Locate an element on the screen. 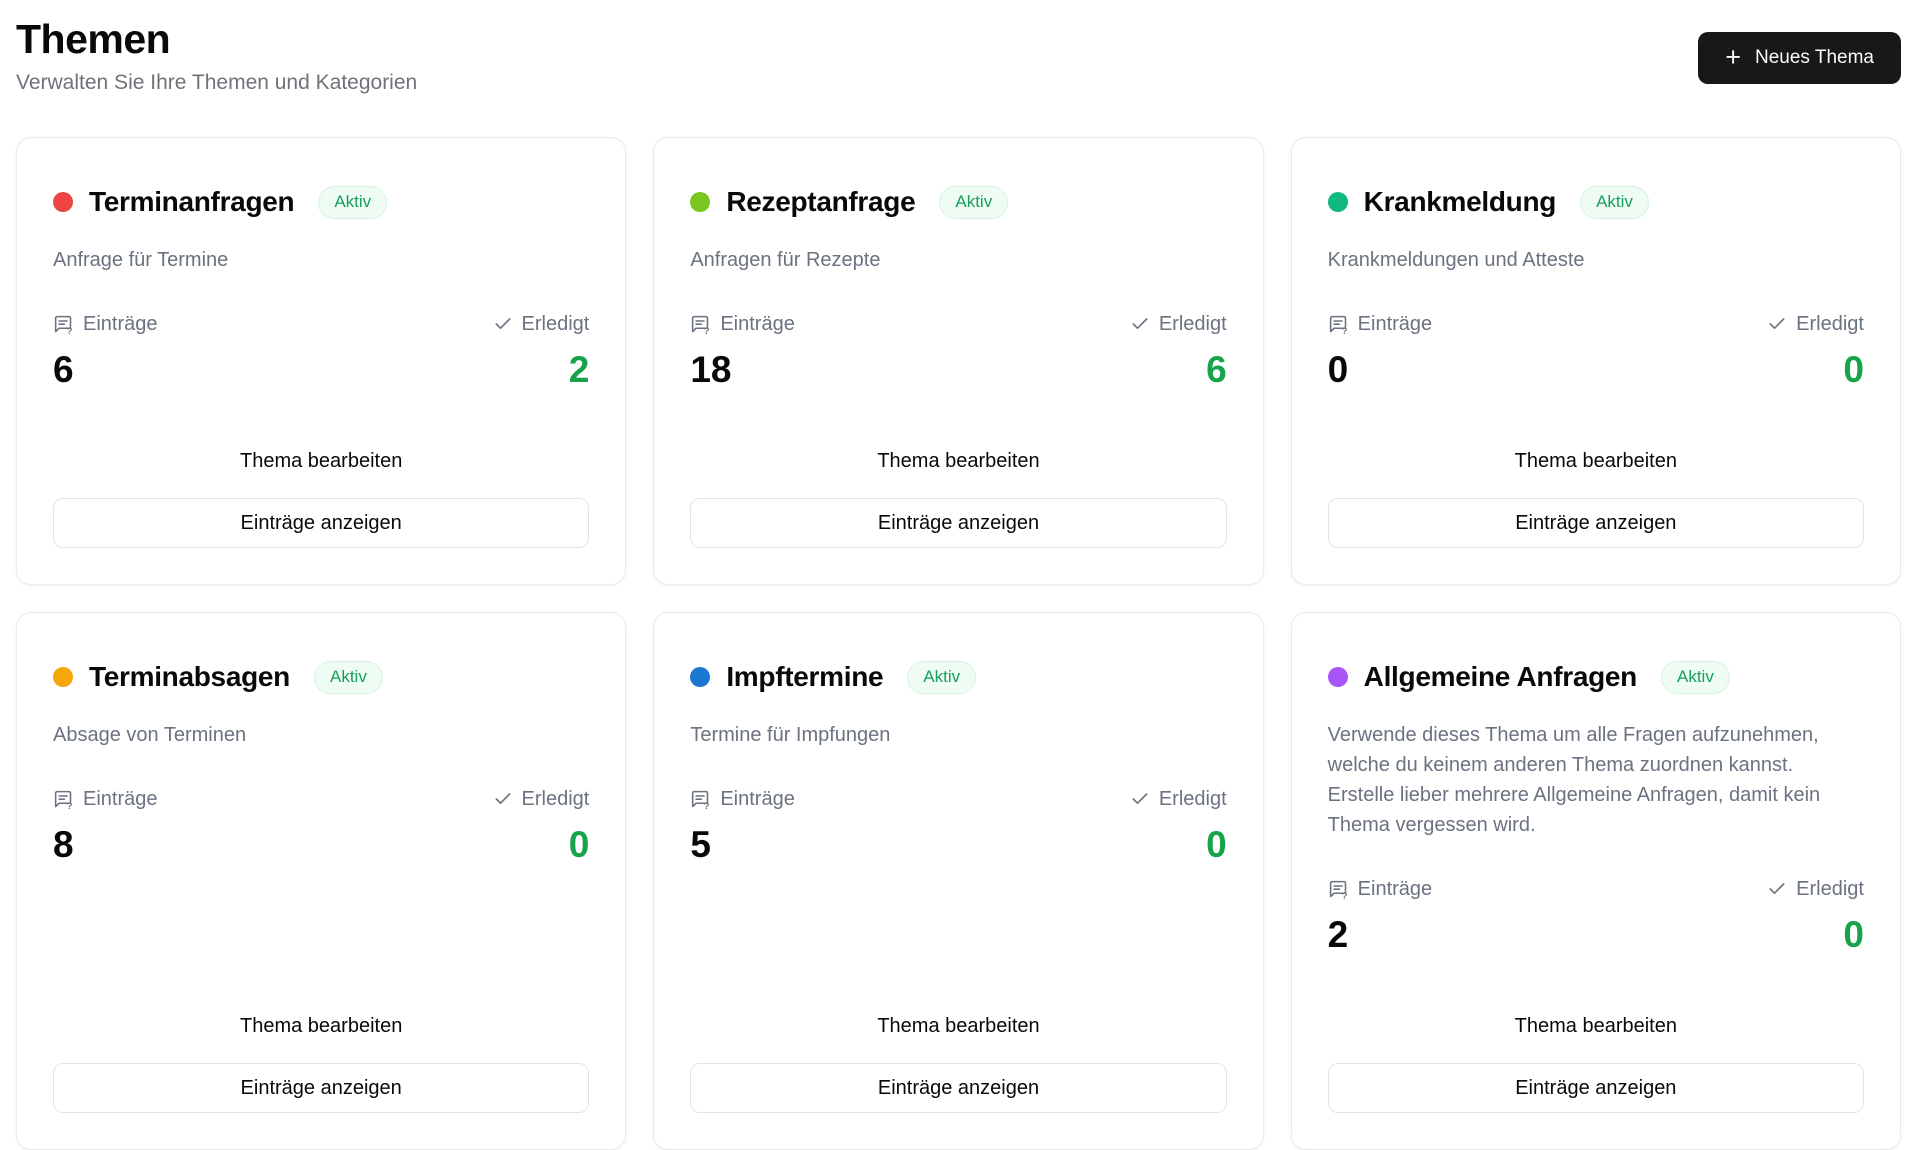 Image resolution: width=1920 pixels, height=1150 pixels. page-subtitle: Verwalten Sie Ihre Themen und Kategorien is located at coordinates (217, 83).